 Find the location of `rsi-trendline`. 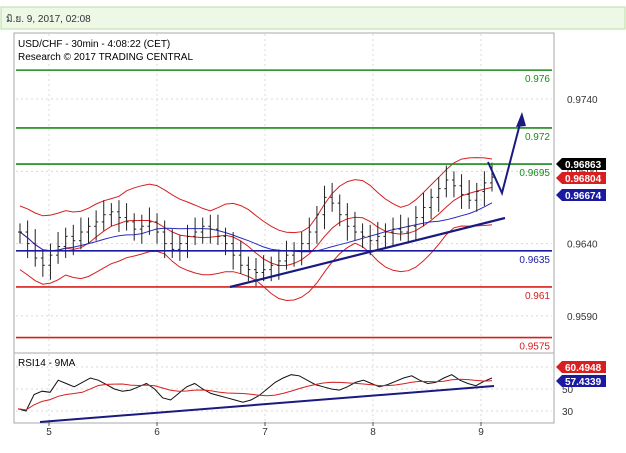

rsi-trendline is located at coordinates (267, 404).